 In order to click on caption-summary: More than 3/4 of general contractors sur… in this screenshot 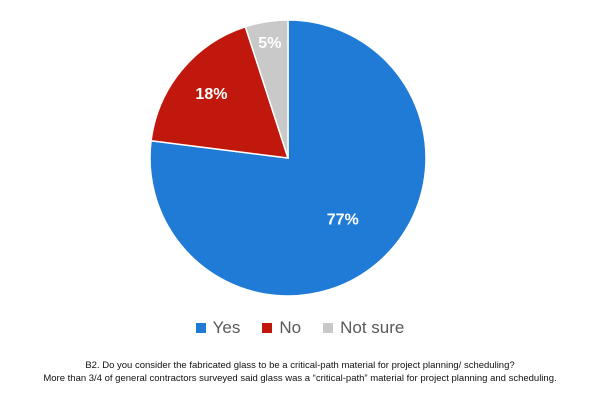, I will do `click(300, 378)`.